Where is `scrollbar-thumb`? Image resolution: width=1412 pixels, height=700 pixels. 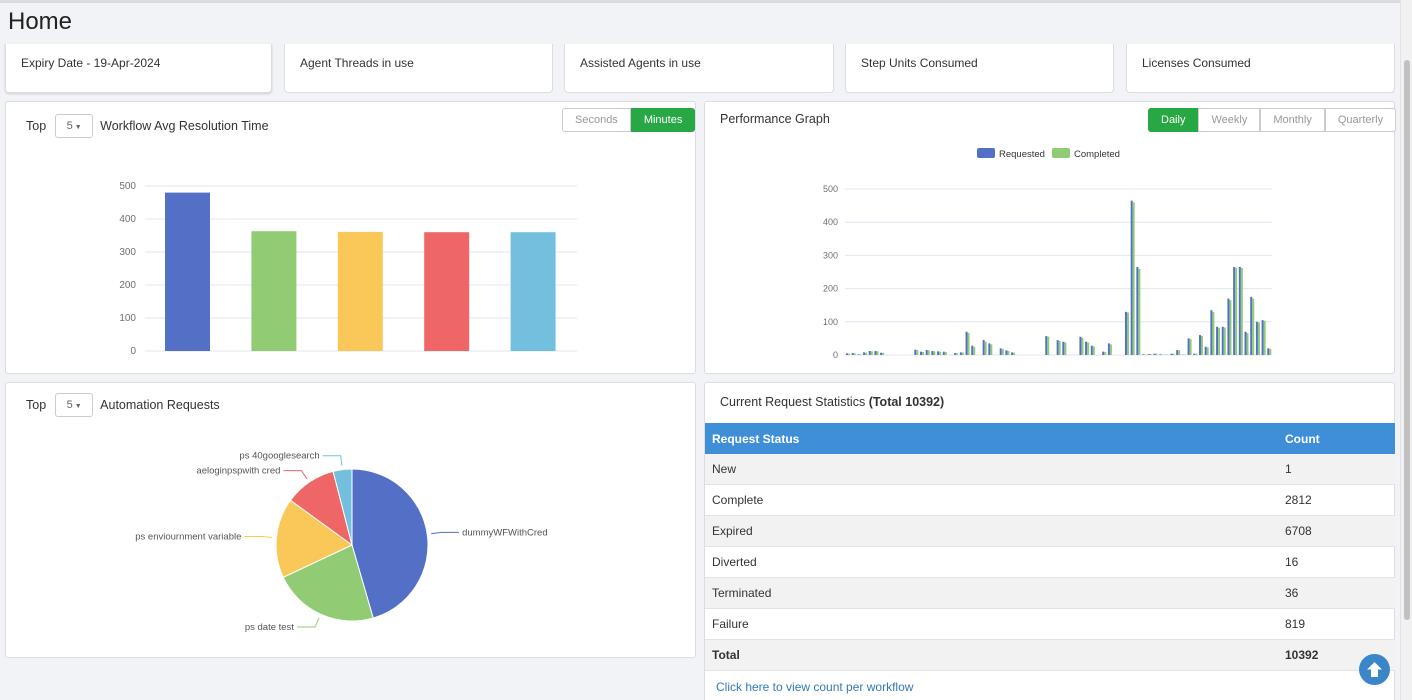 scrollbar-thumb is located at coordinates (1407, 340).